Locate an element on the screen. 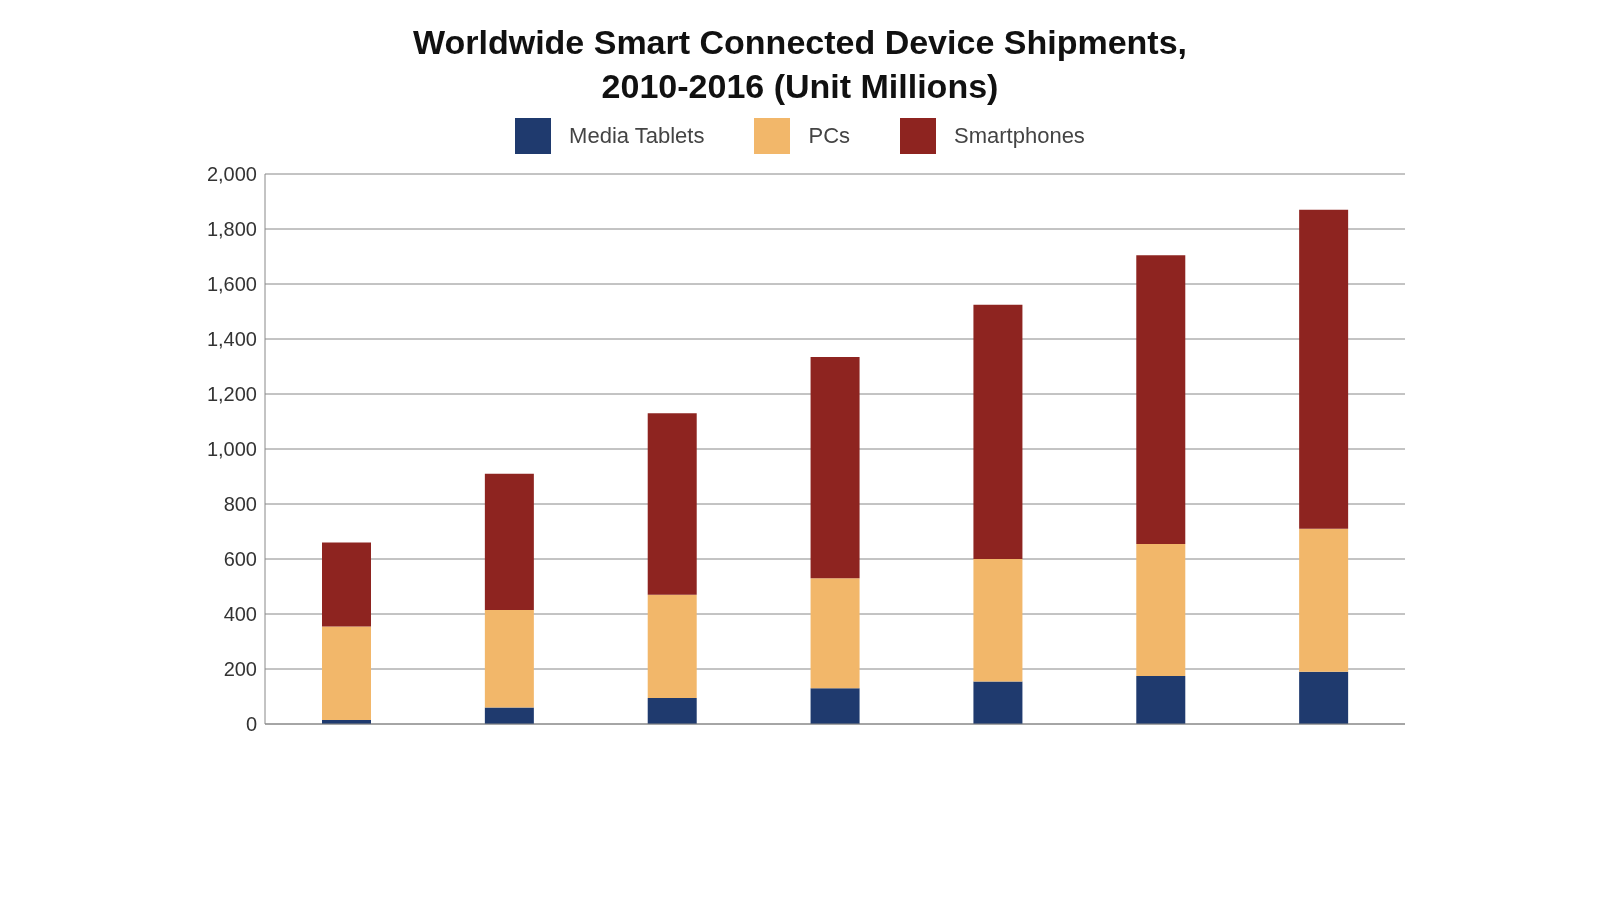 Image resolution: width=1600 pixels, height=900 pixels. y-tick-label: 2,000 is located at coordinates (231, 174).